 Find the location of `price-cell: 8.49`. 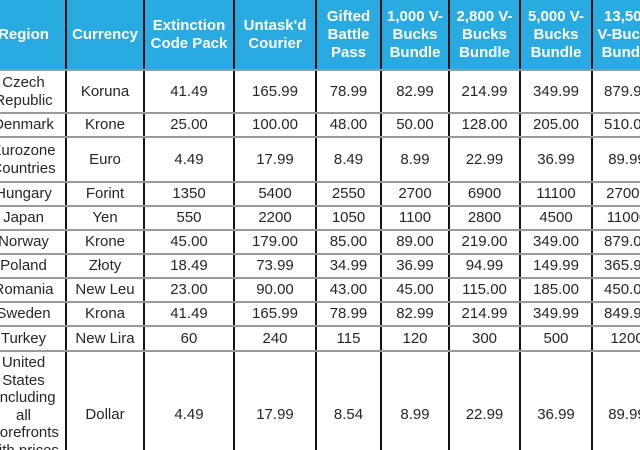

price-cell: 8.49 is located at coordinates (348, 159).